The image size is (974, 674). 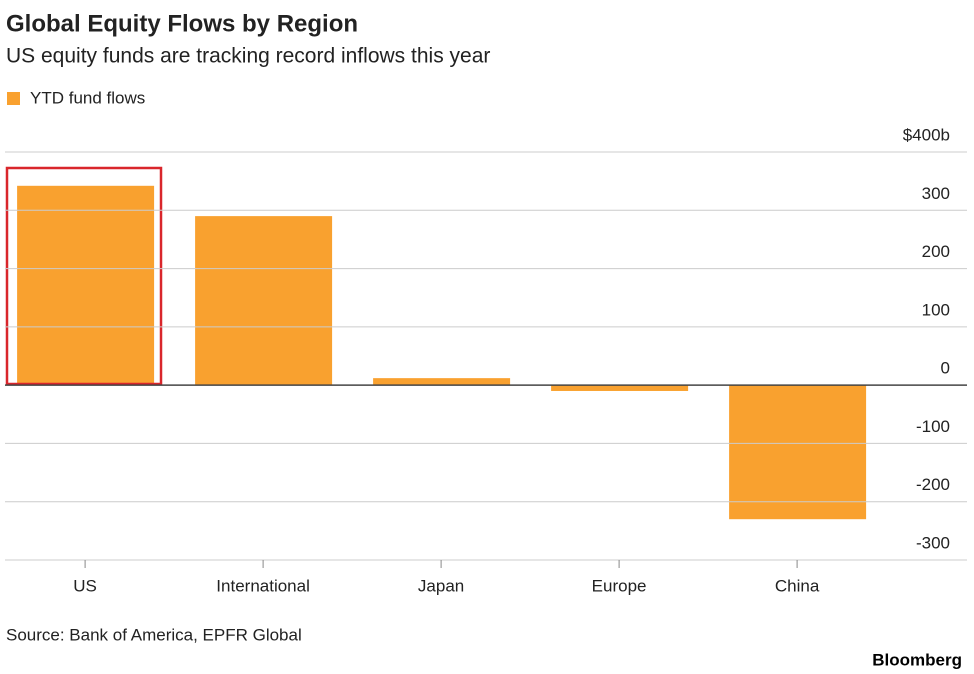 I want to click on y-tick-label: 300, so click(x=936, y=193).